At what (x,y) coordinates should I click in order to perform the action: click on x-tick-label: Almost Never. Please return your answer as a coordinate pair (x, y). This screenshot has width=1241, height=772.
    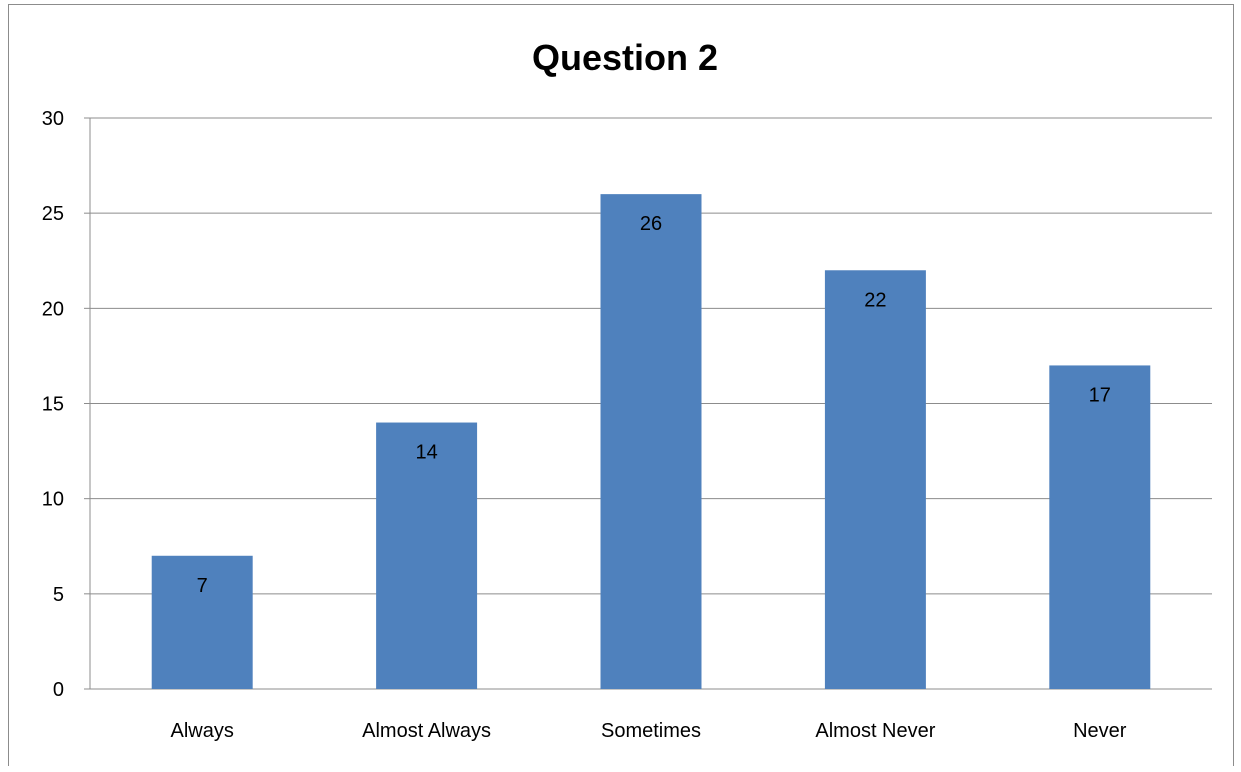
    Looking at the image, I should click on (875, 731).